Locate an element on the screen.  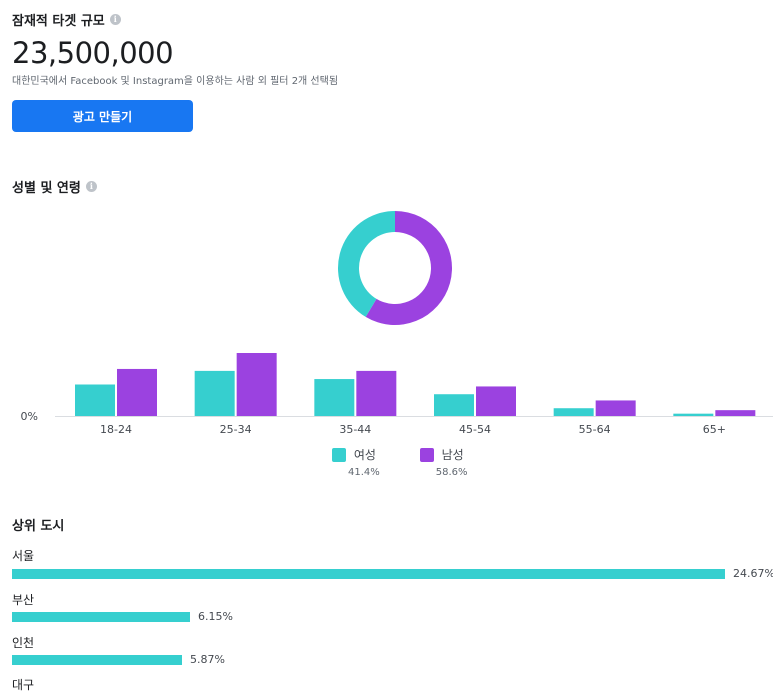
gender-age-title-text: 성별 및 연령 is located at coordinates (46, 188).